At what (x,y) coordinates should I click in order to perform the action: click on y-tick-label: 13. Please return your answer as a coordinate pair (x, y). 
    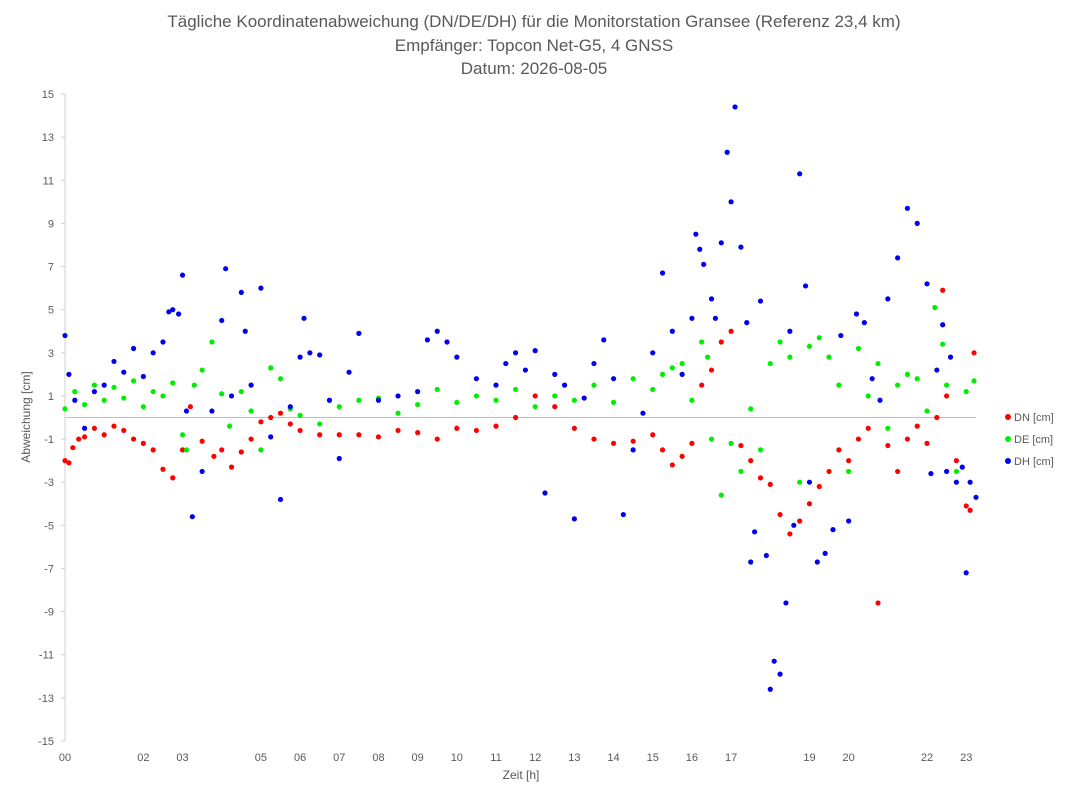
    Looking at the image, I should click on (48, 138).